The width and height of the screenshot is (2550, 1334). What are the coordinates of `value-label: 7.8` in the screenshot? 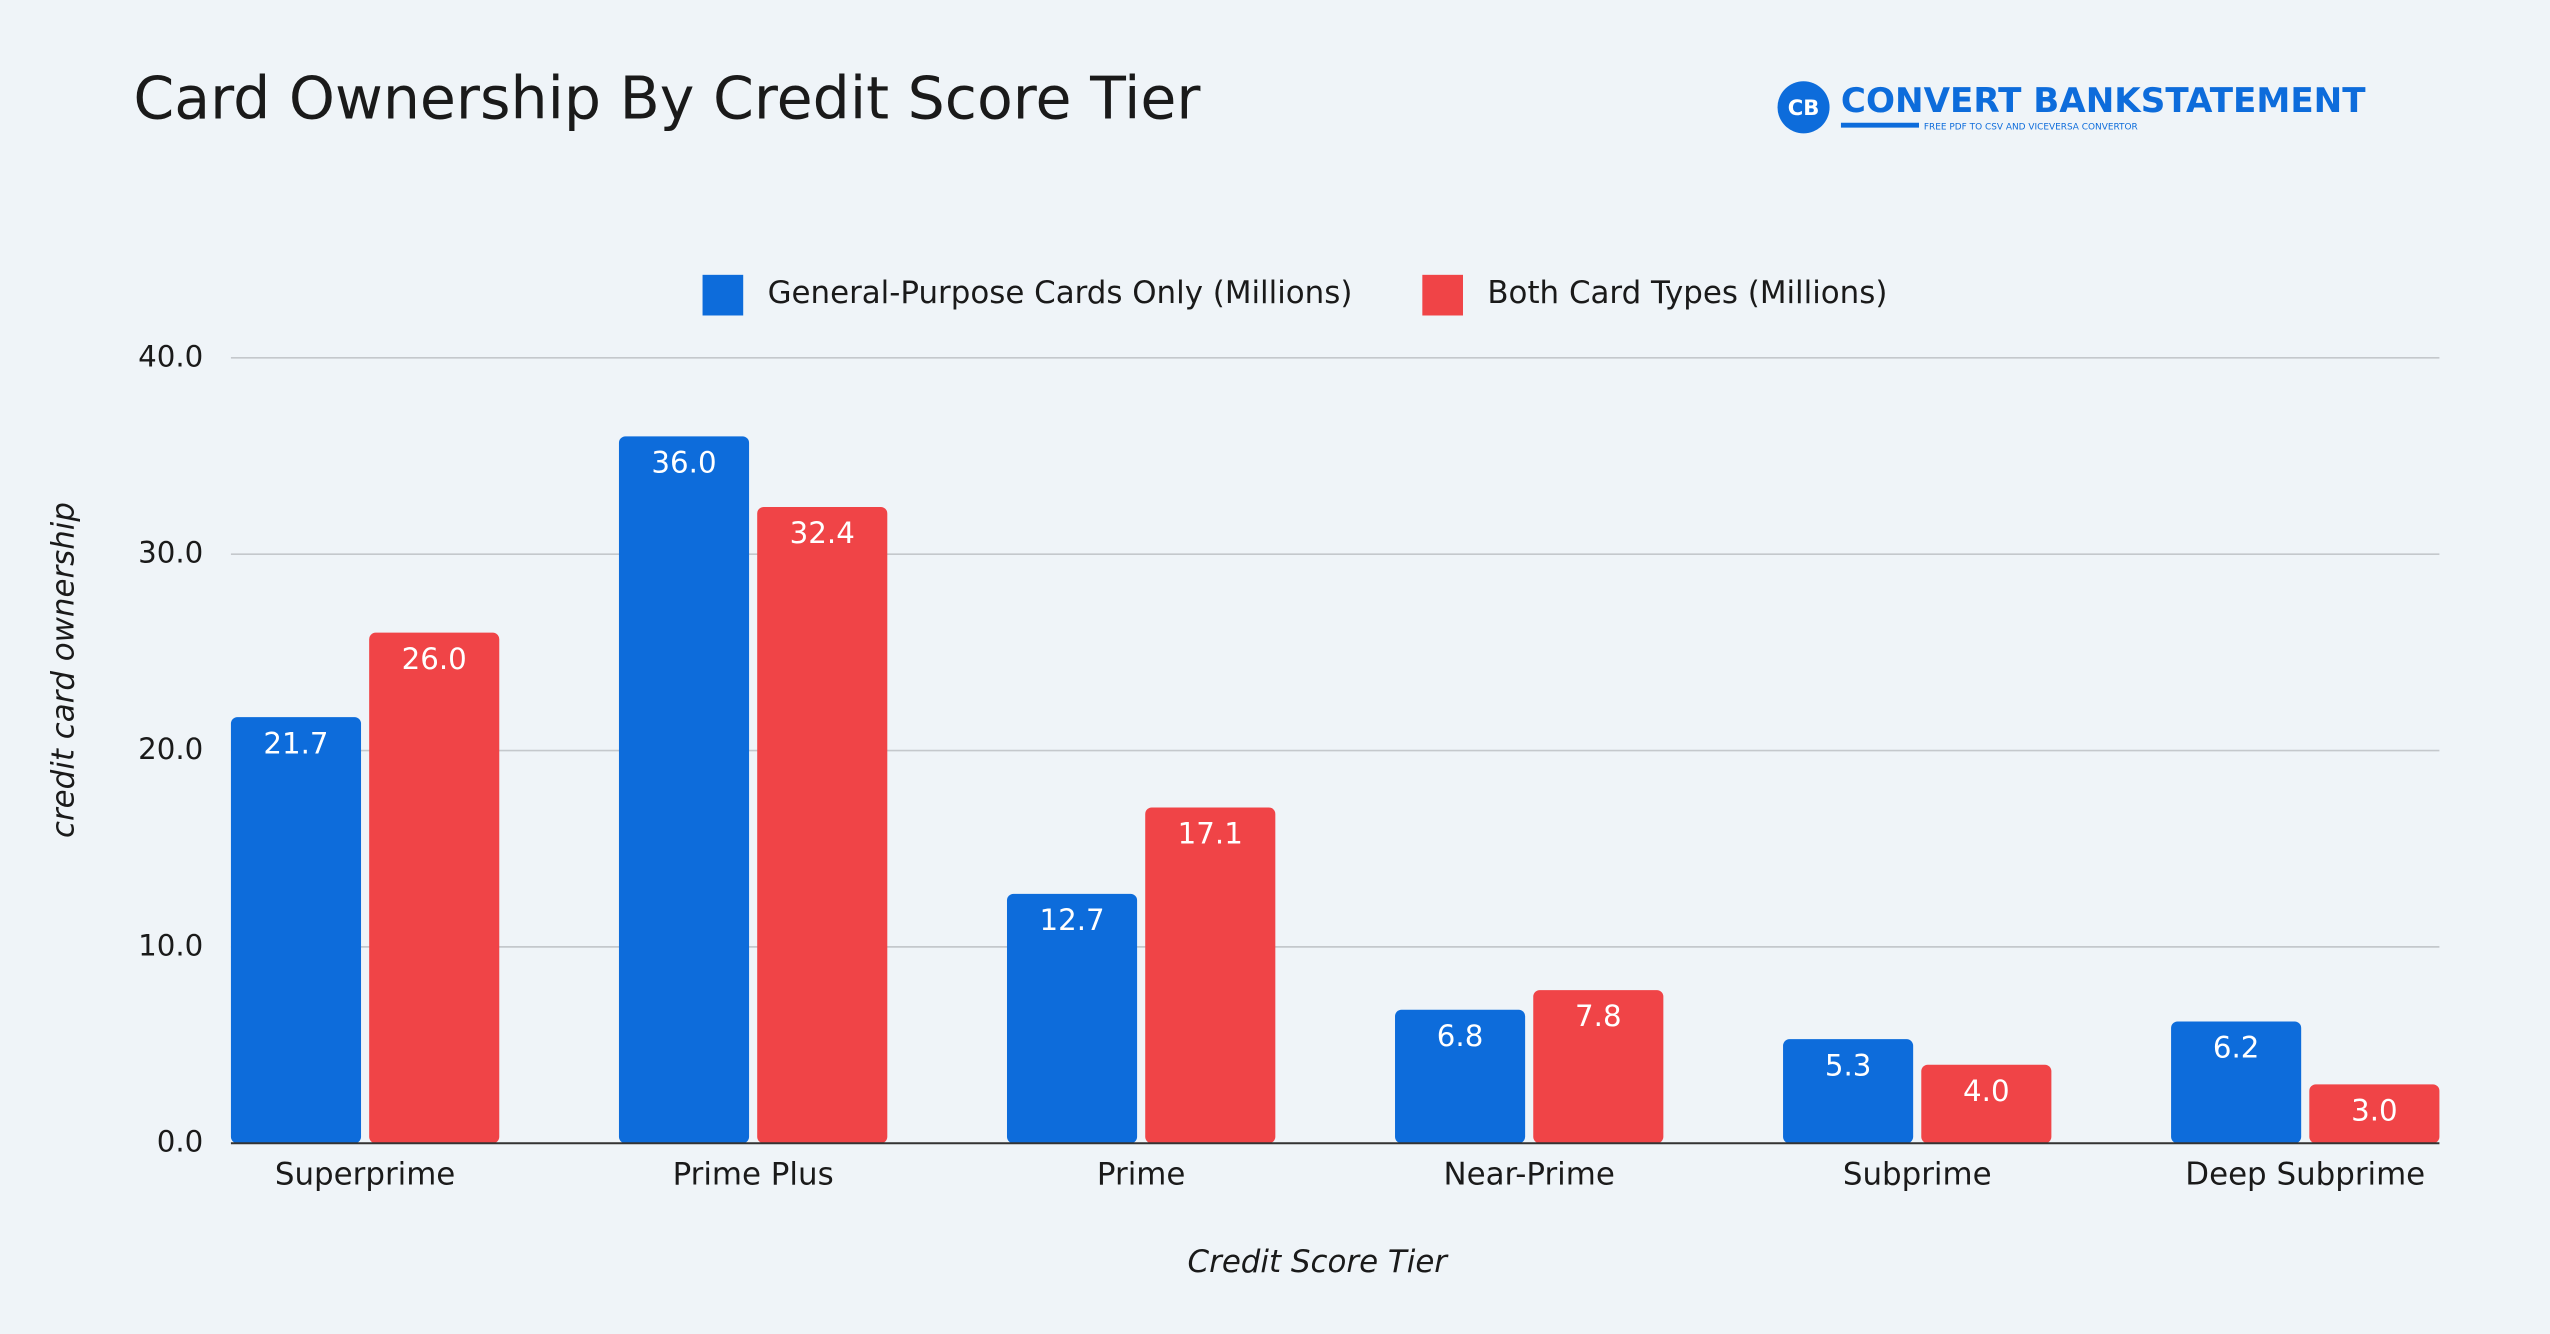 It's located at (1598, 1016).